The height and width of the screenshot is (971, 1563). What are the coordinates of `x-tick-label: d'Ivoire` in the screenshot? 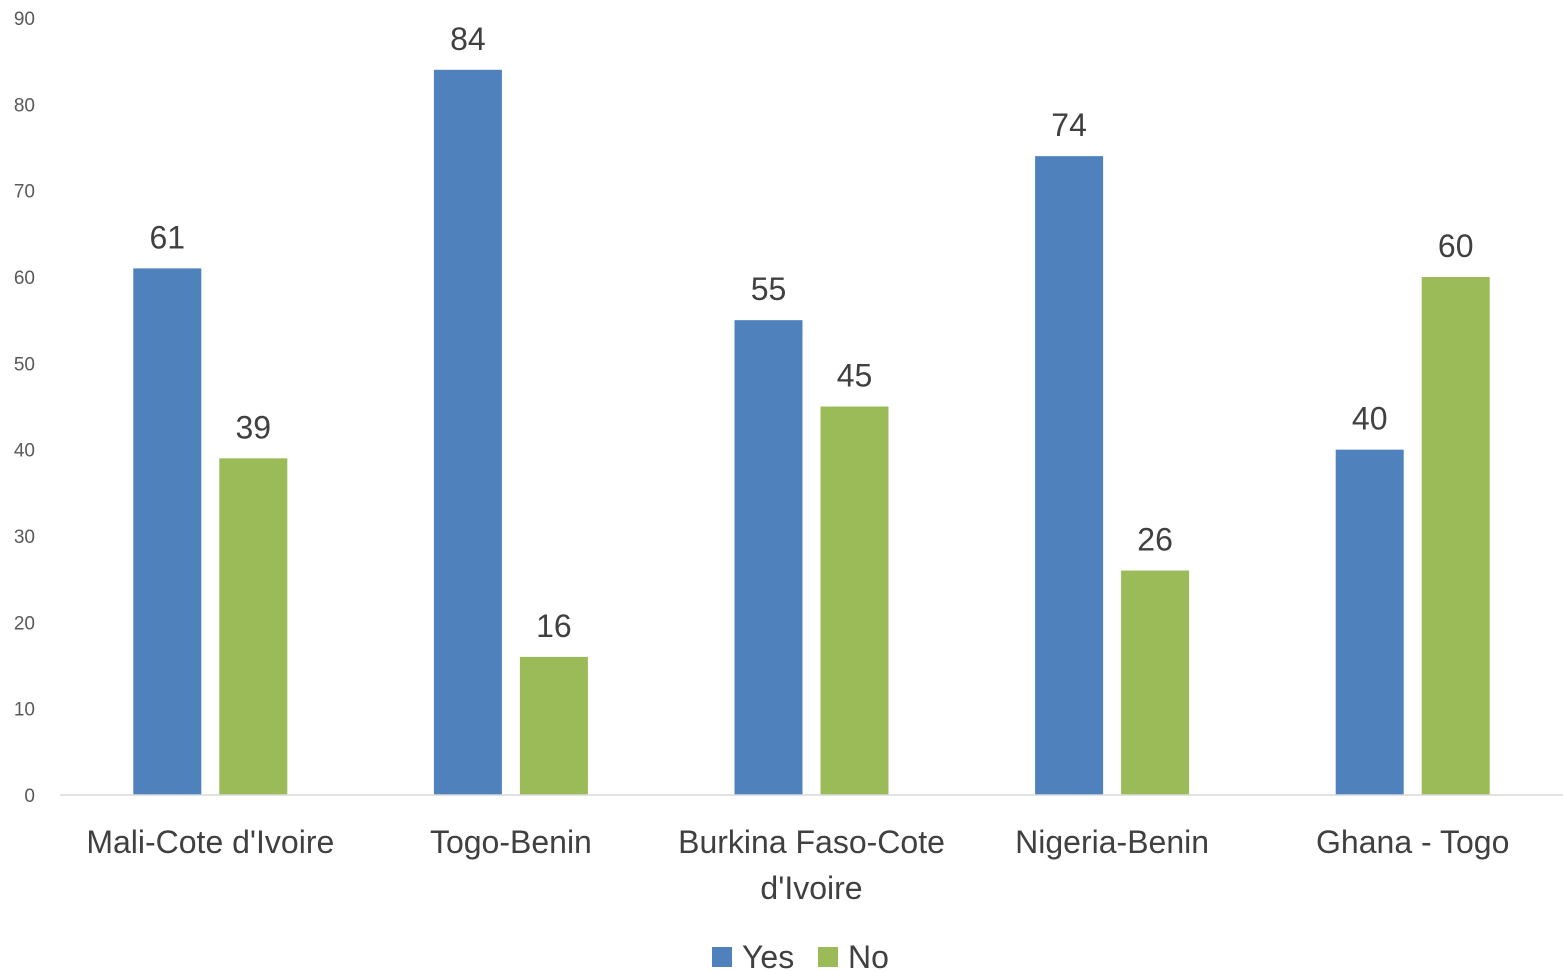 It's located at (811, 888).